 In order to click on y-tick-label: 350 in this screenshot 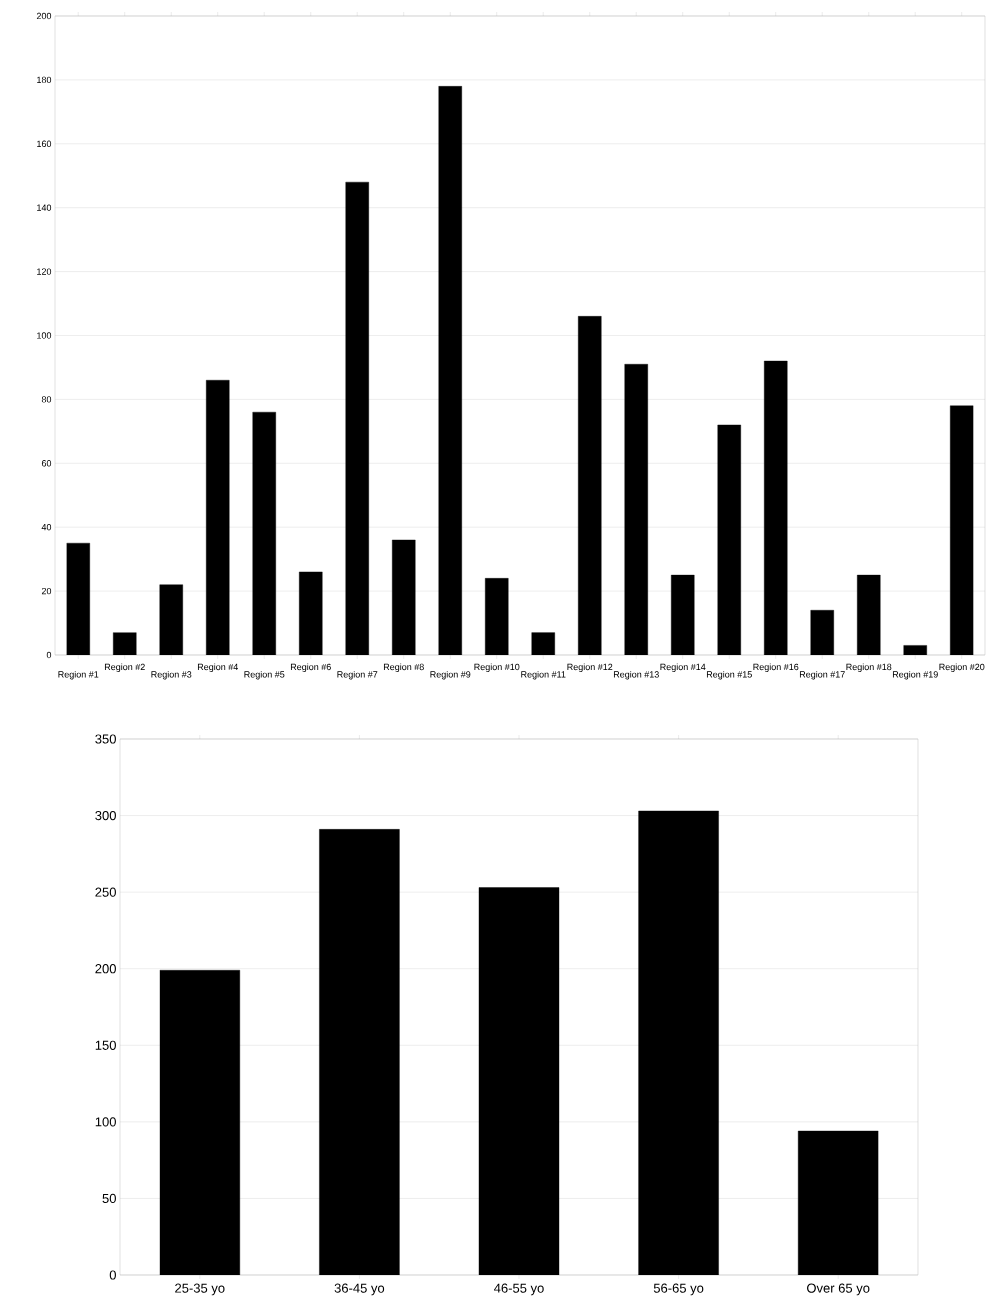, I will do `click(105, 739)`.